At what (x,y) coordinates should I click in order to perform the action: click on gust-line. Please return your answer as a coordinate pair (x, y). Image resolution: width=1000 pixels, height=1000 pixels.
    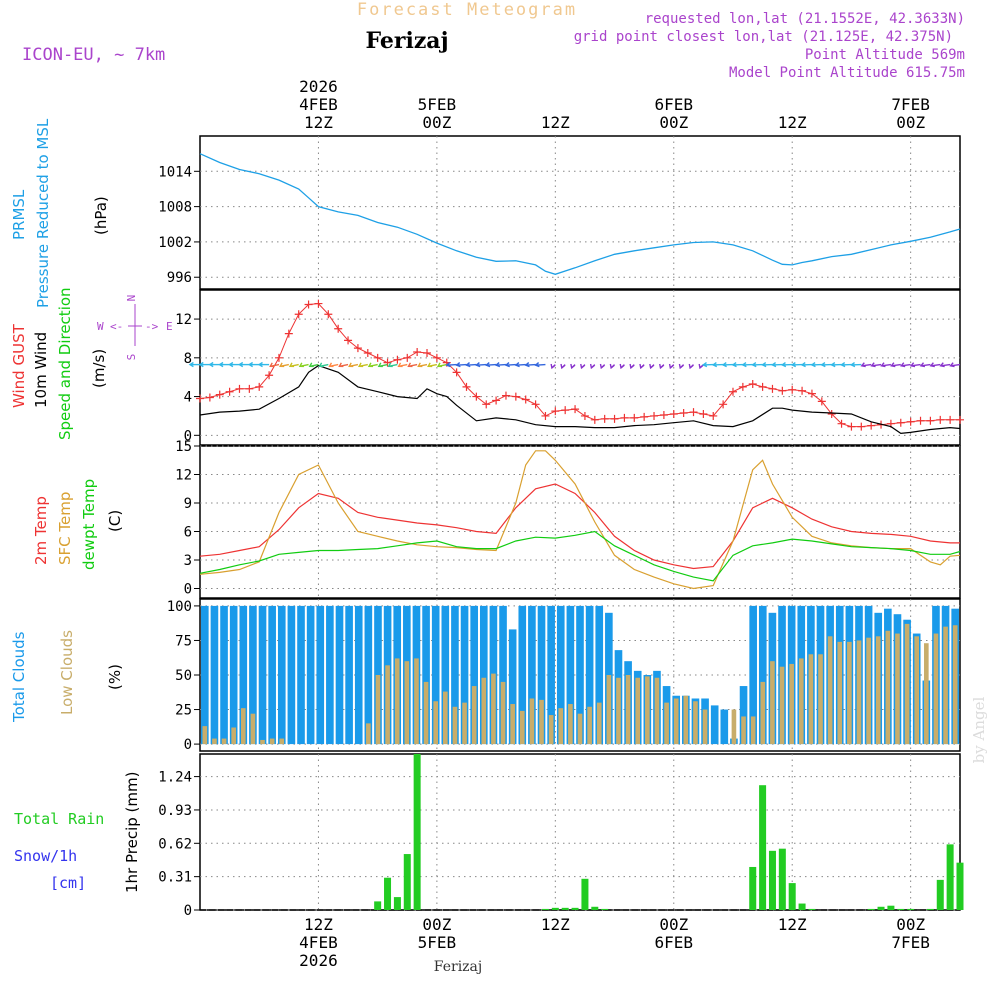
    Looking at the image, I should click on (579, 365).